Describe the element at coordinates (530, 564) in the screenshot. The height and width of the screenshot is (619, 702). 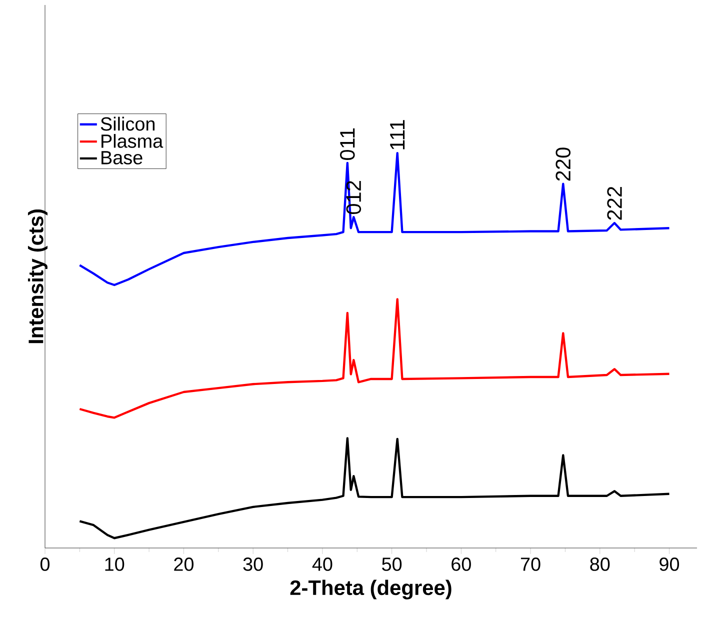
I see `x-tick-label: 70` at that location.